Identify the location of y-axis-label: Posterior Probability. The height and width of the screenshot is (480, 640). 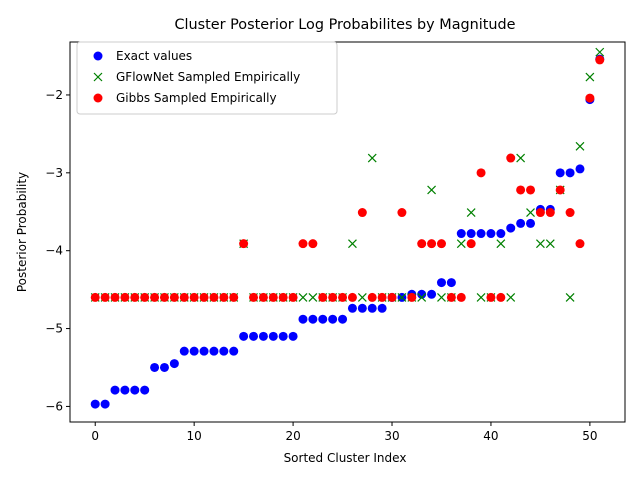
(22, 232).